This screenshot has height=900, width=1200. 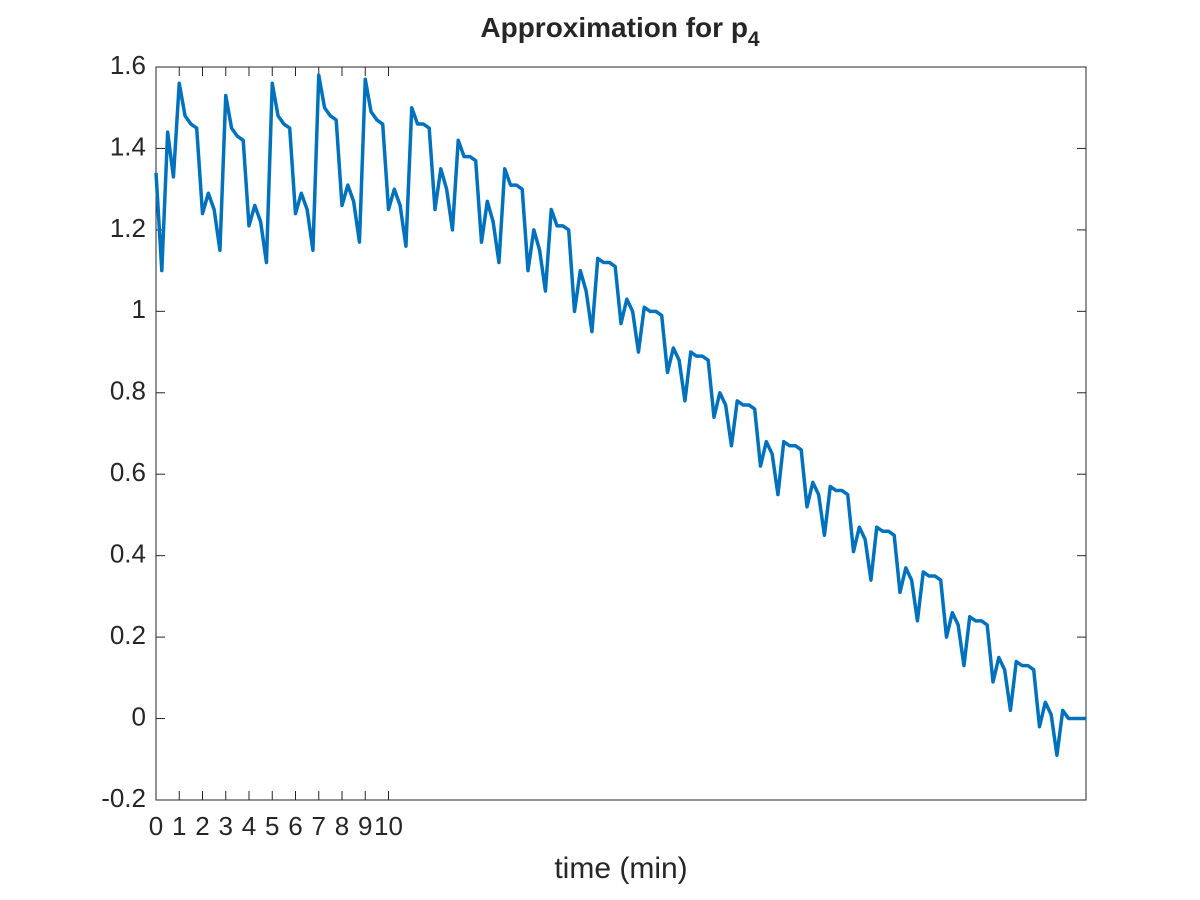 I want to click on x-tick-label: 0, so click(x=156, y=826).